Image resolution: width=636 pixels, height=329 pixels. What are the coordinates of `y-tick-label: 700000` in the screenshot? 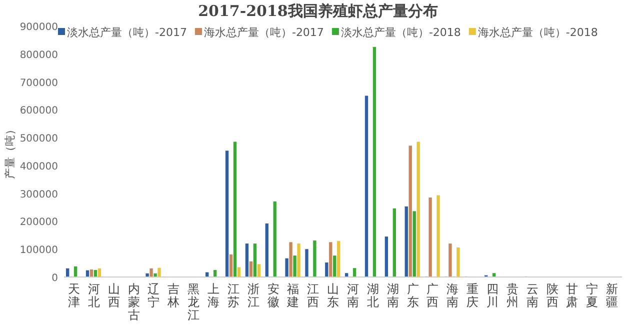 It's located at (39, 83).